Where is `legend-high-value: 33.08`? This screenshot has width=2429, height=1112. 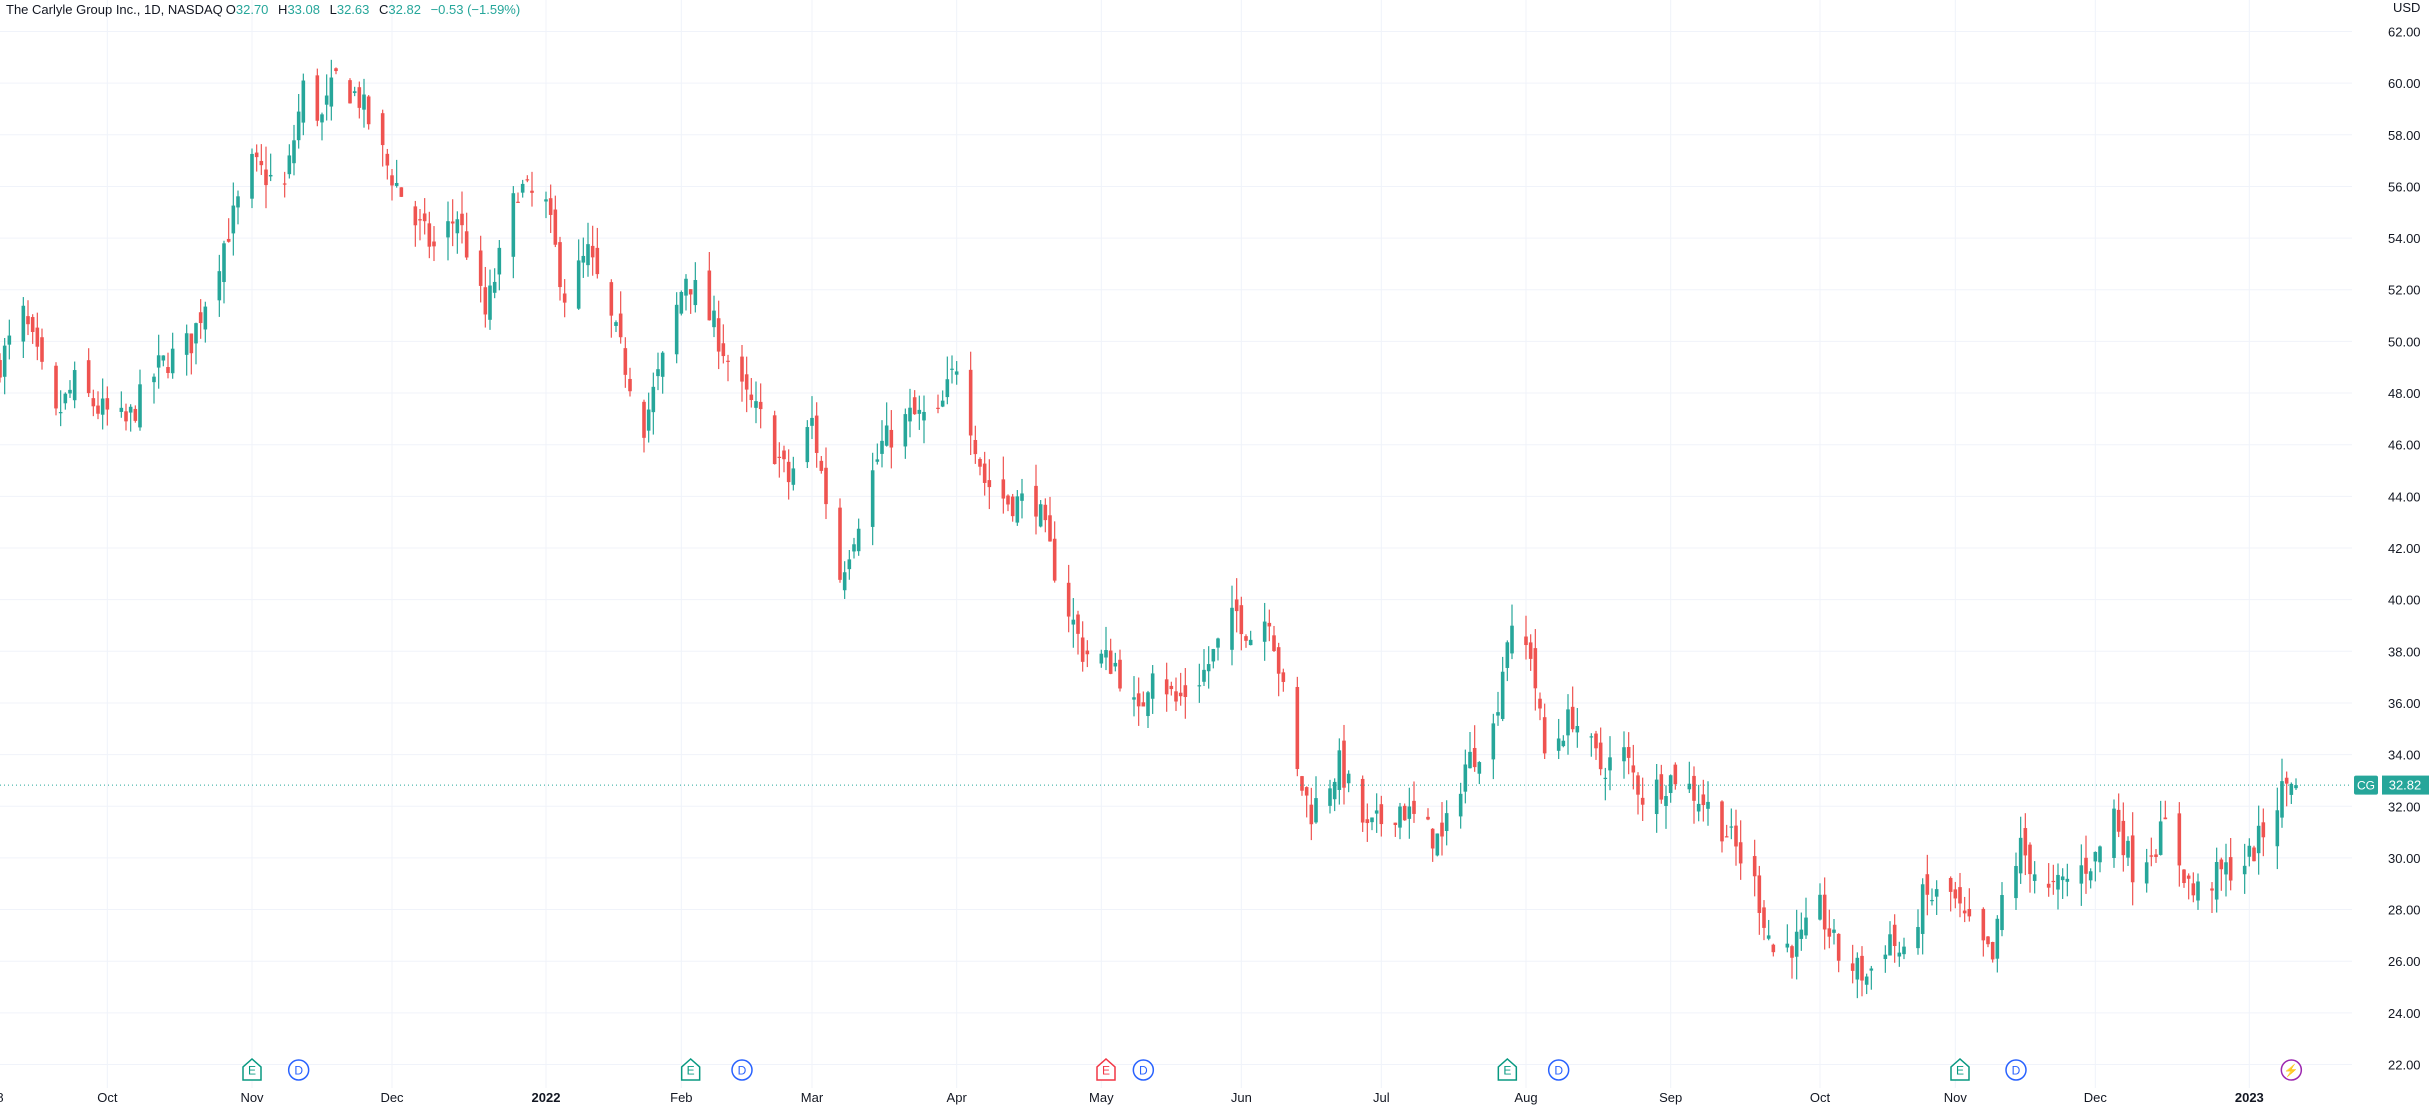 legend-high-value: 33.08 is located at coordinates (303, 9).